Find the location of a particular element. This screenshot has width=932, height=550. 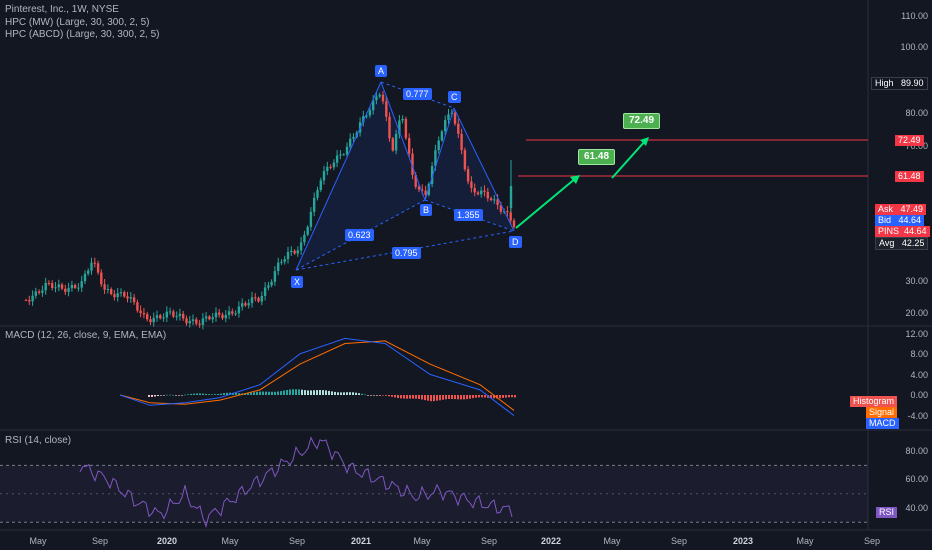

price-tick-label: 100.00 is located at coordinates (914, 47).